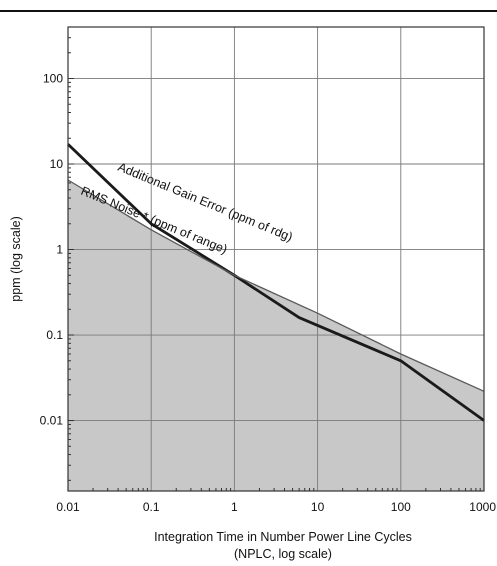 The height and width of the screenshot is (566, 497). Describe the element at coordinates (16, 258) in the screenshot. I see `y-axis-title: ppm (log scale)` at that location.